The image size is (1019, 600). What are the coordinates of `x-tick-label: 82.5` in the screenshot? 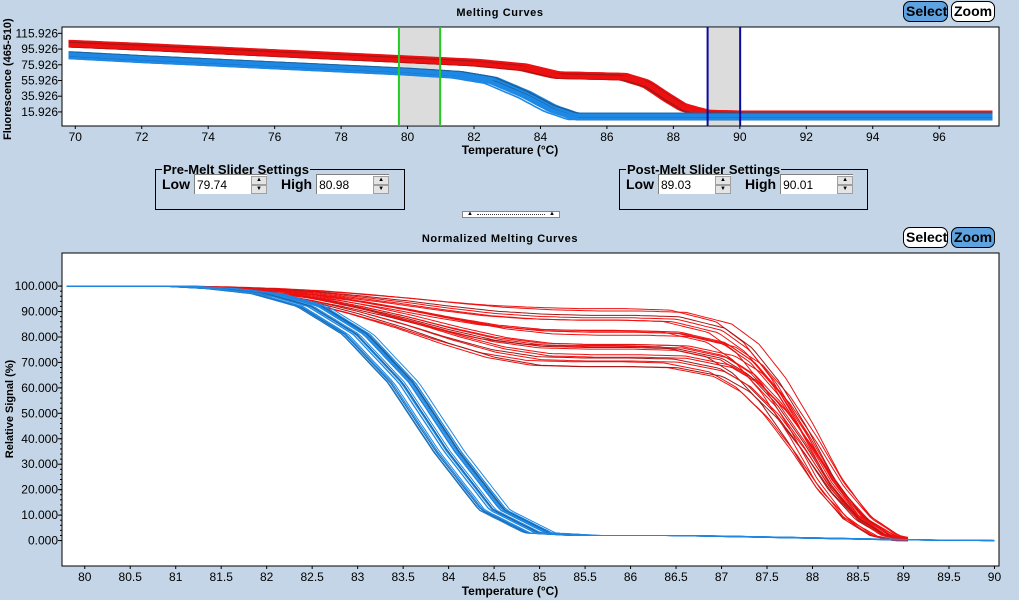 It's located at (312, 577).